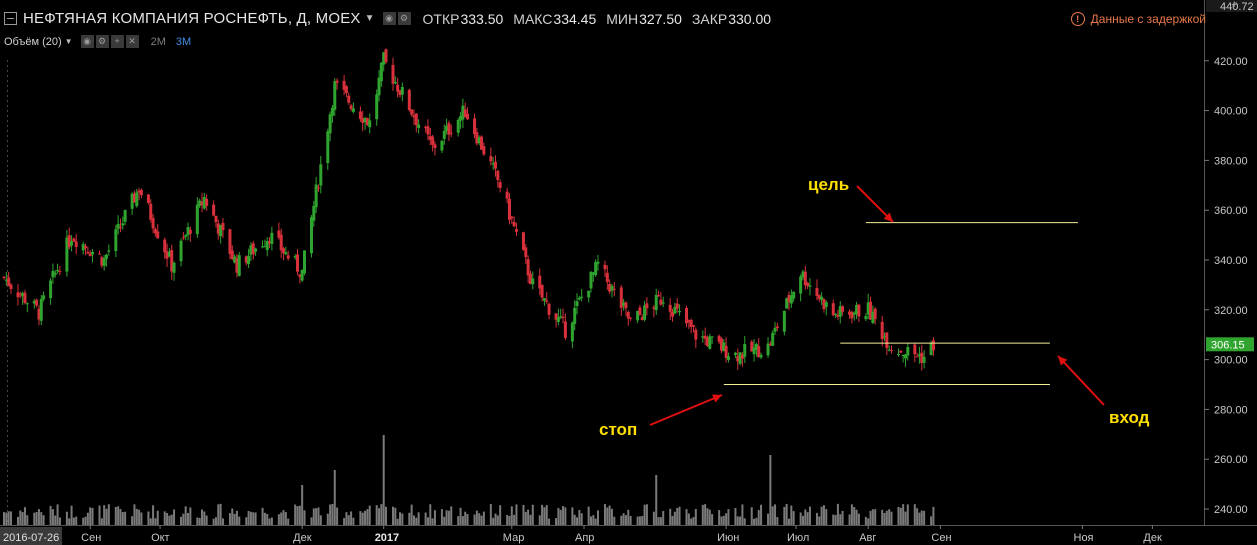  Describe the element at coordinates (1231, 510) in the screenshot. I see `y-tick-label: 240.00` at that location.